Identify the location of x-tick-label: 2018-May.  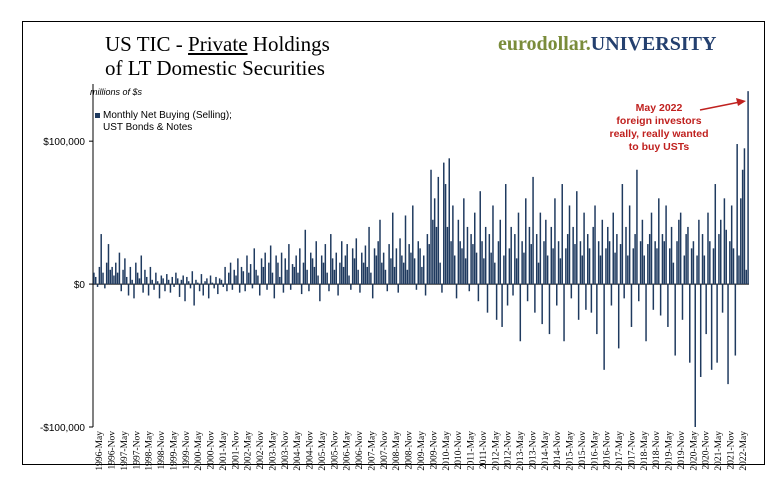
(645, 451).